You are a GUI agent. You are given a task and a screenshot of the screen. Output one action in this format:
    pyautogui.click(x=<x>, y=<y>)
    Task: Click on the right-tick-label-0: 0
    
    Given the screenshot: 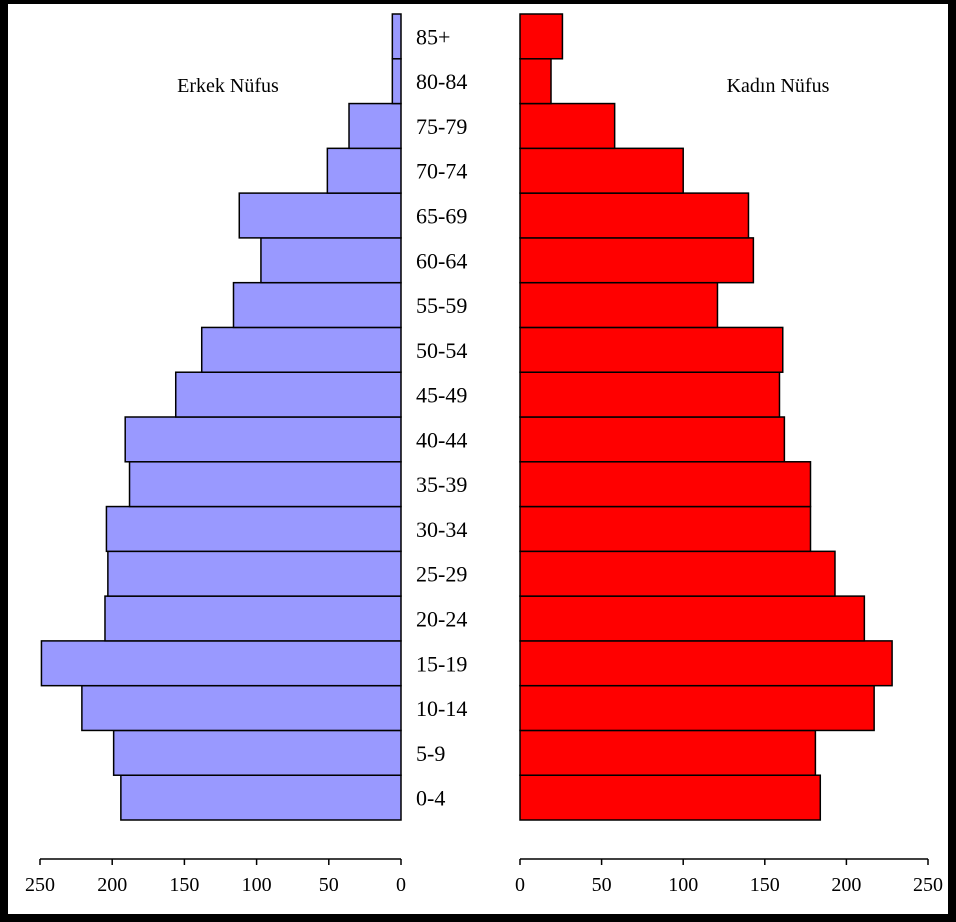 What is the action you would take?
    pyautogui.click(x=520, y=885)
    